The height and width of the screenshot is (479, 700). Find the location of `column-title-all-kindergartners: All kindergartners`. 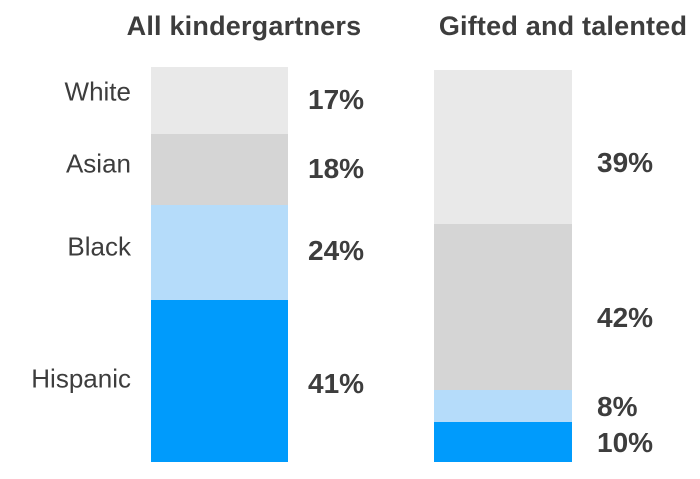

column-title-all-kindergartners: All kindergartners is located at coordinates (244, 26).